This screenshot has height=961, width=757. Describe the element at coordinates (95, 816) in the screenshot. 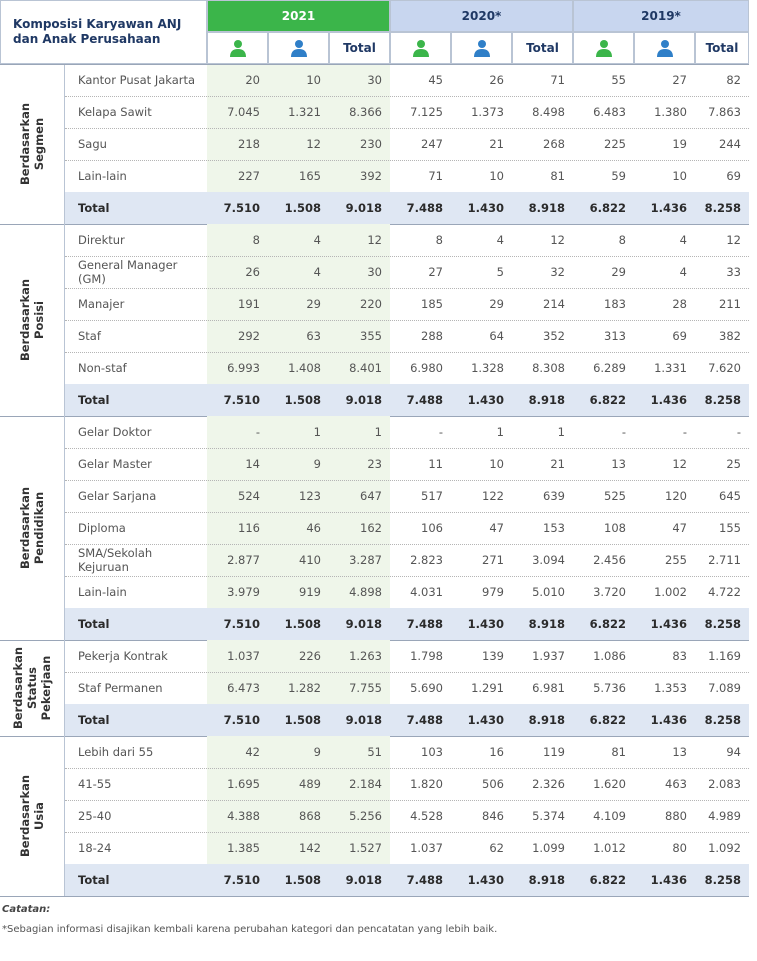

I see `row-label-line: 25-40` at that location.